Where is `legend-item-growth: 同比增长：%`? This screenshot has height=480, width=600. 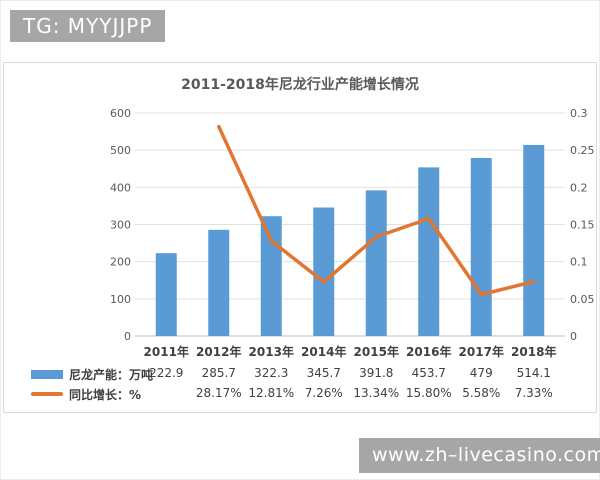
legend-item-growth: 同比增长：% is located at coordinates (92, 394).